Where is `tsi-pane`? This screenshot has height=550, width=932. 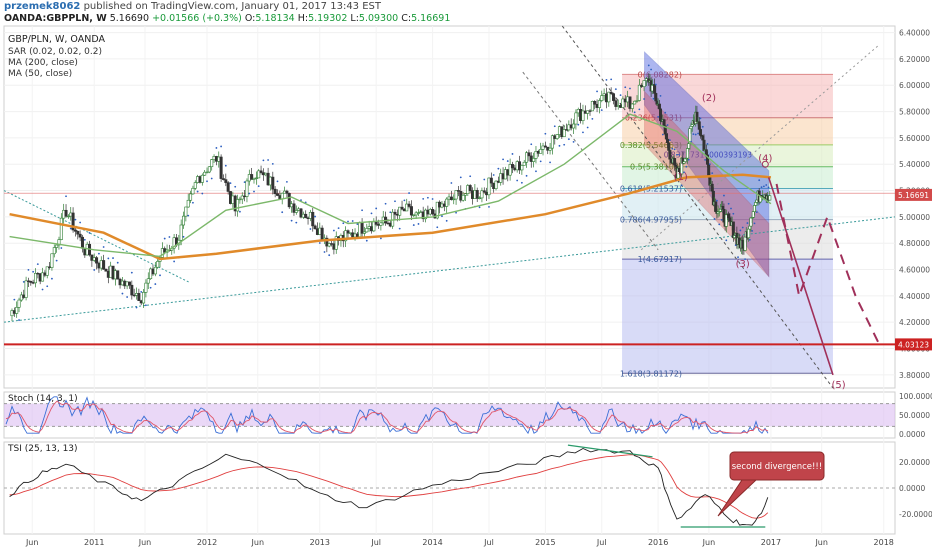 tsi-pane is located at coordinates (449, 486).